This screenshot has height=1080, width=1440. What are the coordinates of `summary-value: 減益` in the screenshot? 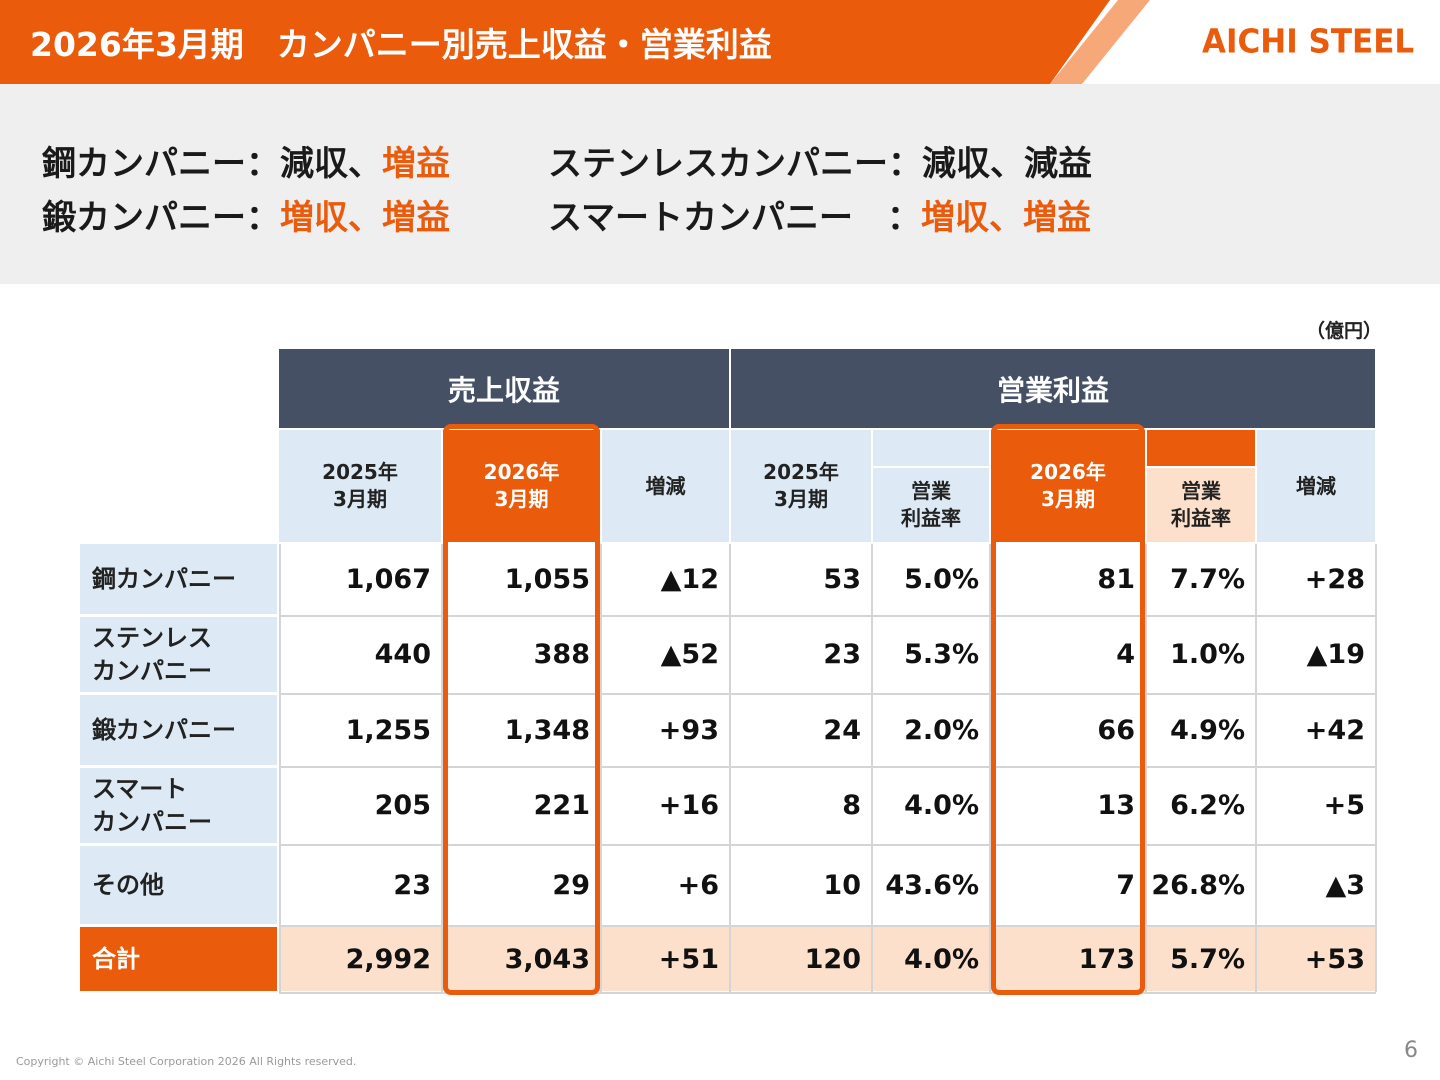 It's located at (1058, 164).